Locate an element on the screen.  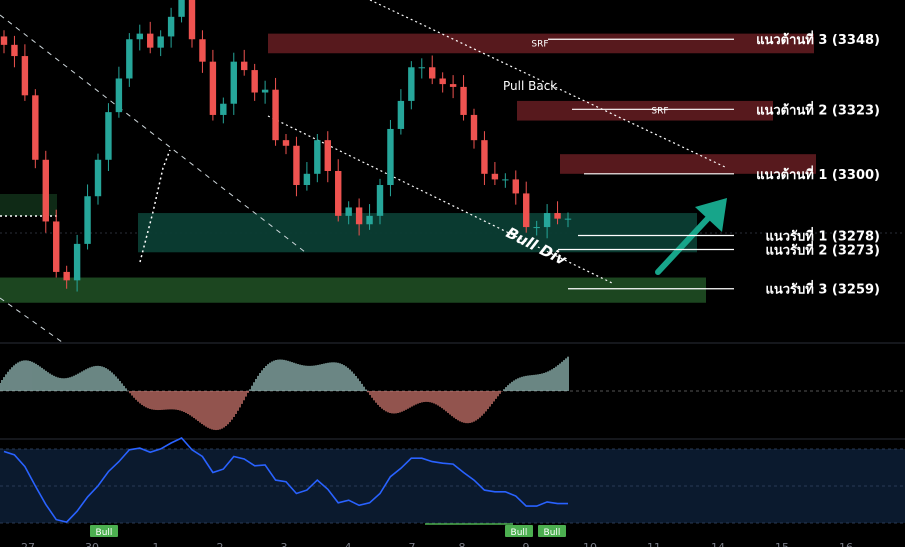
x-tick-label: 10 is located at coordinates (590, 544).